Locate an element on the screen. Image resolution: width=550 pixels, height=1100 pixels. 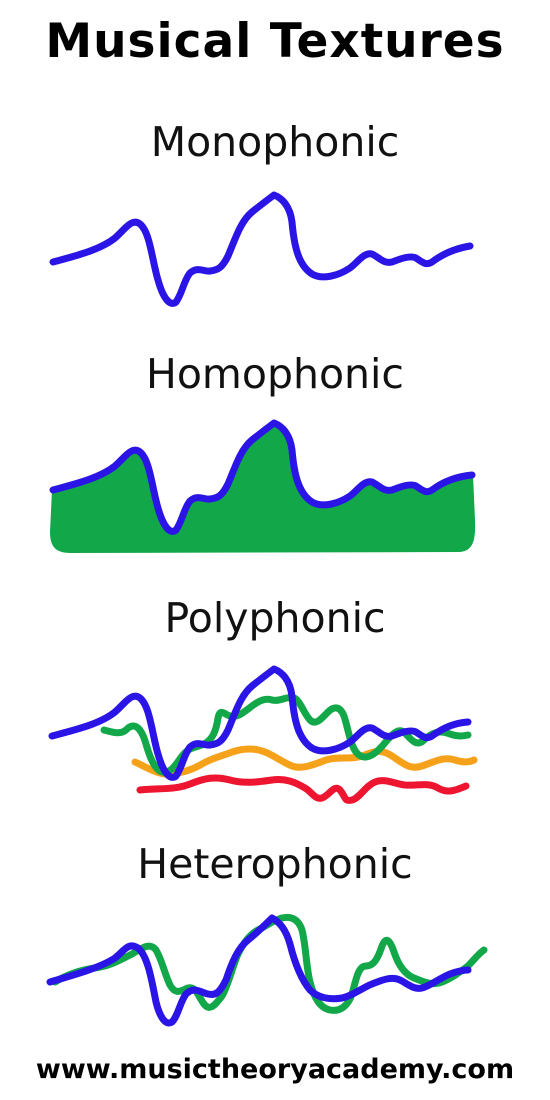
diagram-title: Musical Textures is located at coordinates (275, 41).